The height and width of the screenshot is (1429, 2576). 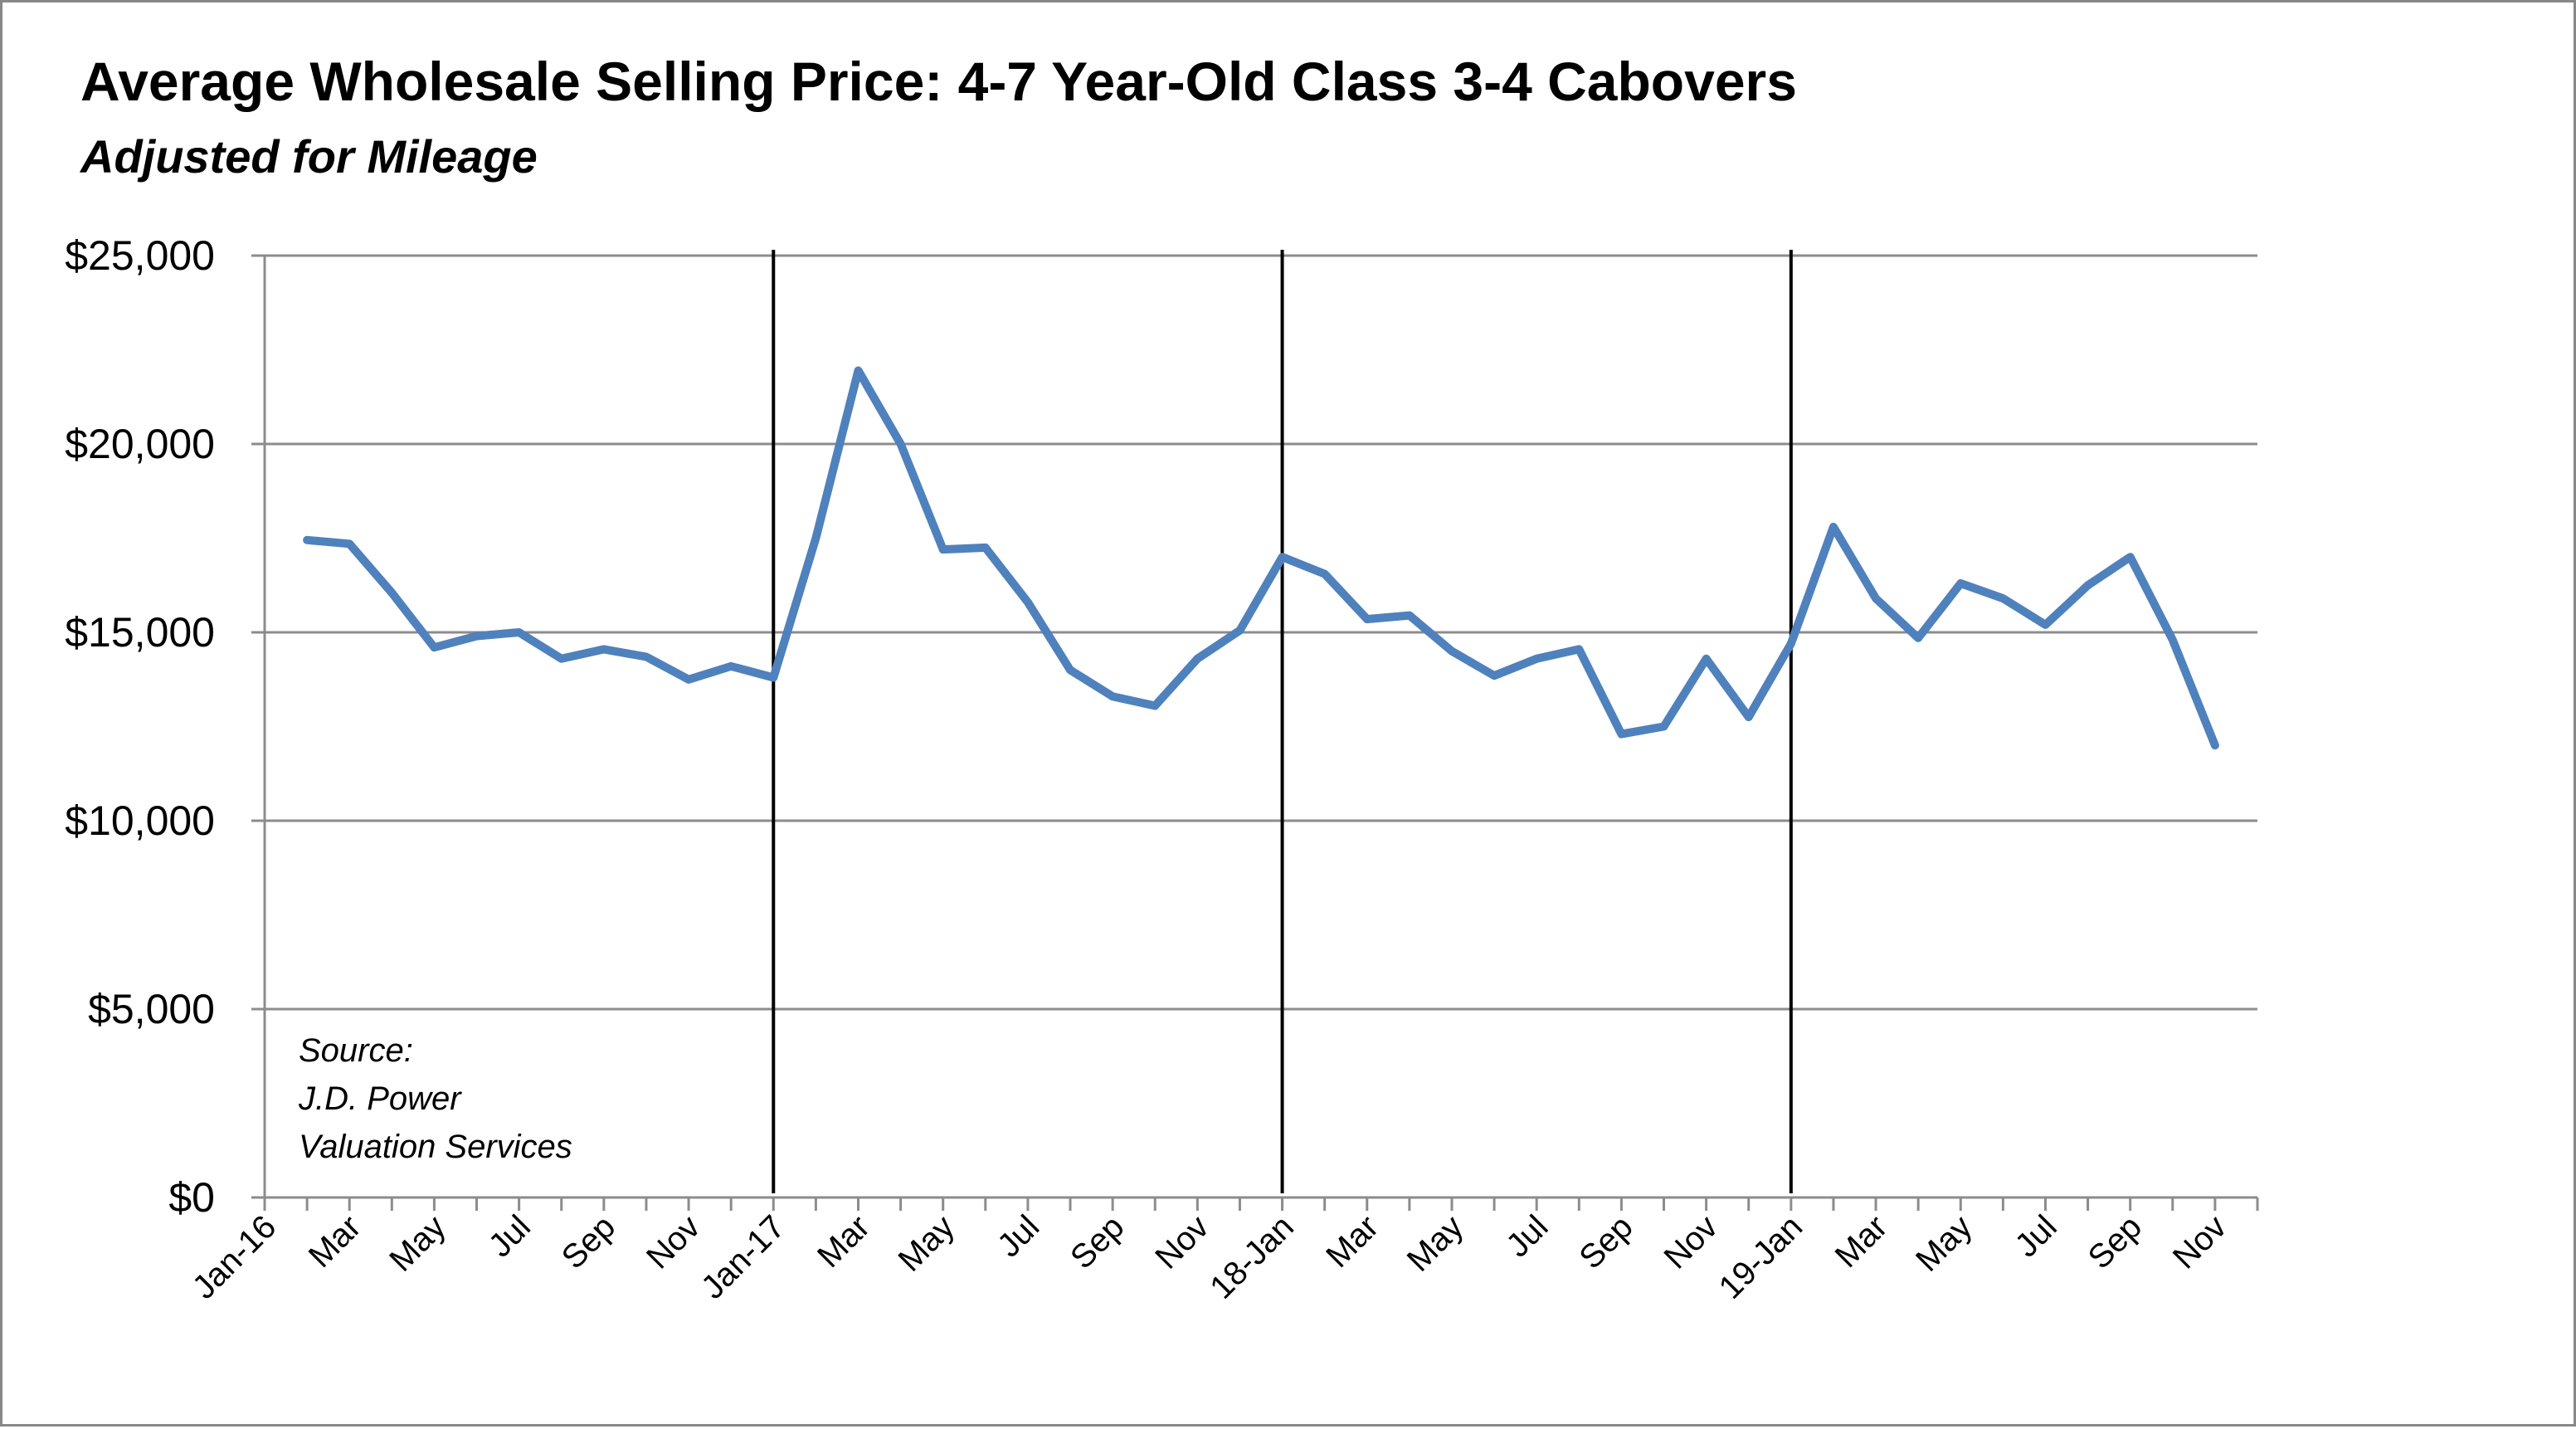 I want to click on y-tick-label: $20,000, so click(x=140, y=444).